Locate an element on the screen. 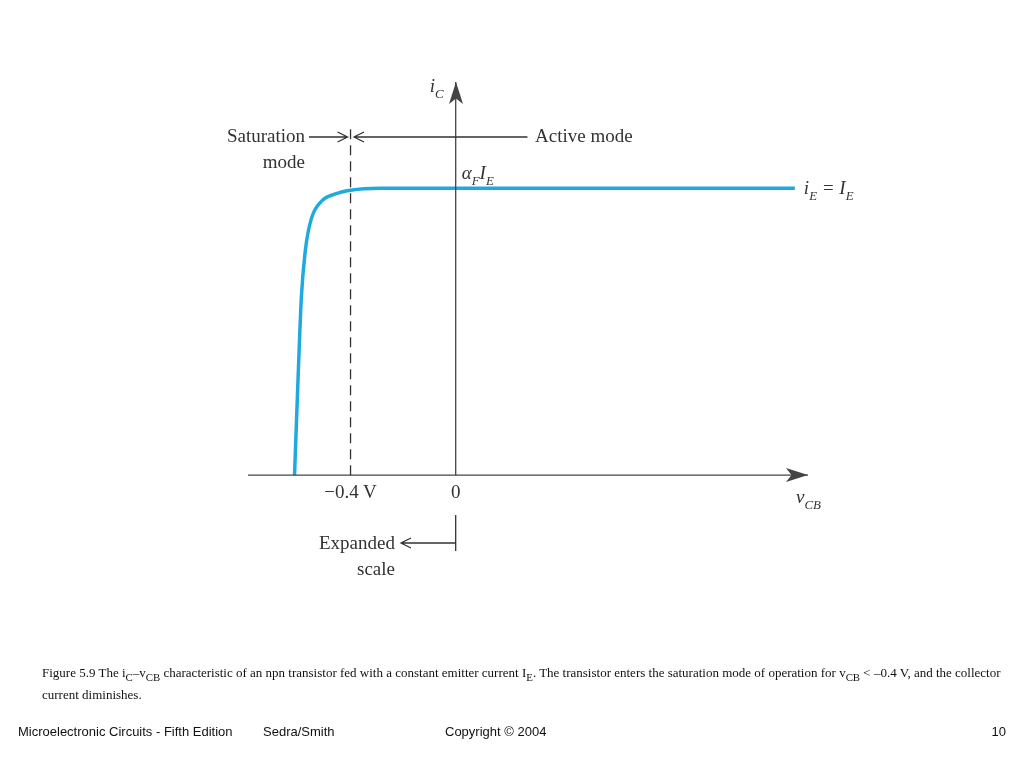 The height and width of the screenshot is (768, 1024). text: Copyright © 2004 is located at coordinates (496, 731).